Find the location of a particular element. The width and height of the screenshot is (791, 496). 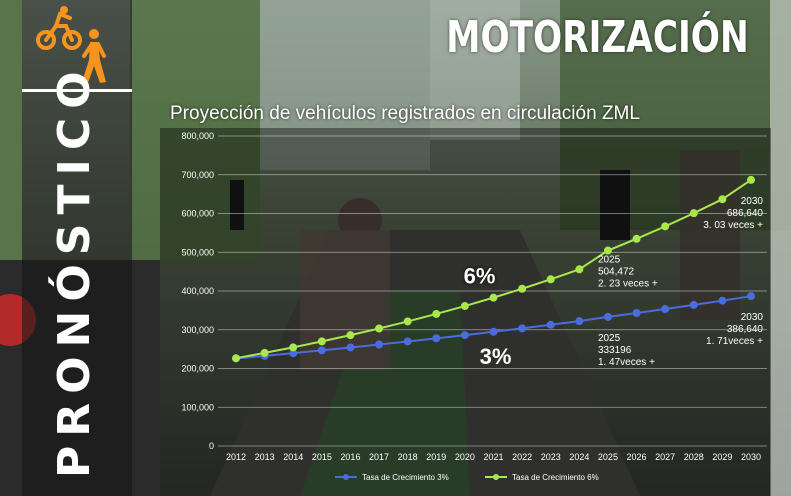

x-tick-label: 2019 is located at coordinates (436, 457).